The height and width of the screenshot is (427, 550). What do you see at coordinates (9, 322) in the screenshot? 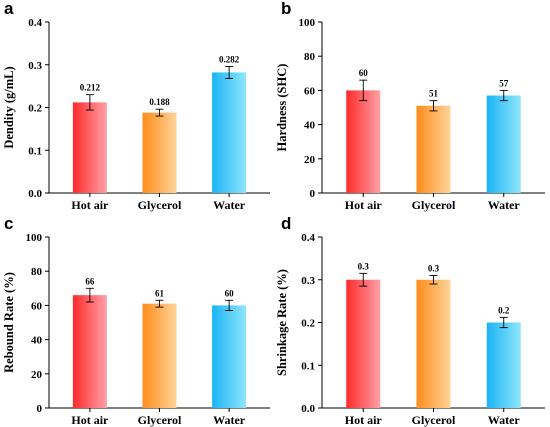
I see `y-axis-title: Rebound Rate (%)` at bounding box center [9, 322].